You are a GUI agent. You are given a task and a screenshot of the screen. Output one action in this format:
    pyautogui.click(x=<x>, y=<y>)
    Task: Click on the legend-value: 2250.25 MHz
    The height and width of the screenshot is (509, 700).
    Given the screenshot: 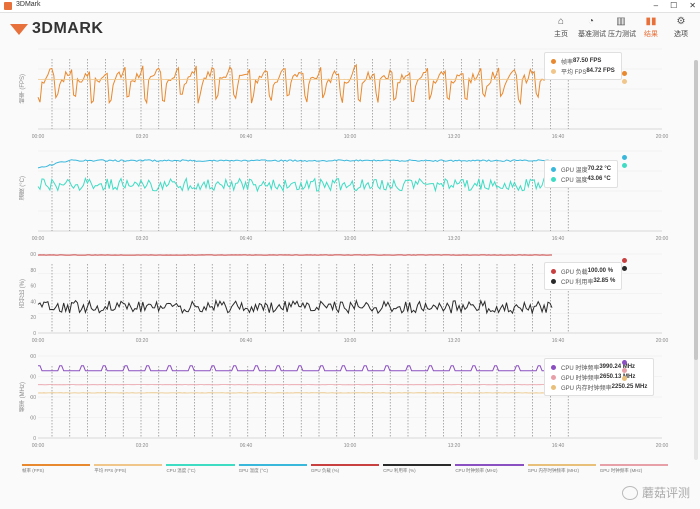 What is the action you would take?
    pyautogui.click(x=629, y=387)
    